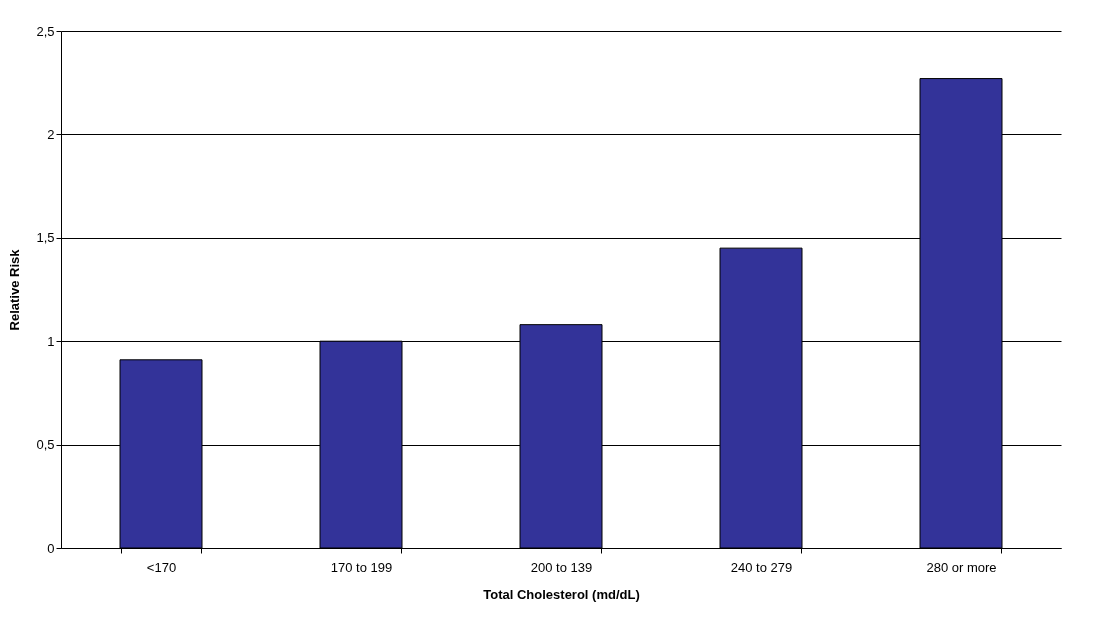 Image resolution: width=1115 pixels, height=626 pixels. What do you see at coordinates (51, 341) in the screenshot?
I see `y-tick-label: 1` at bounding box center [51, 341].